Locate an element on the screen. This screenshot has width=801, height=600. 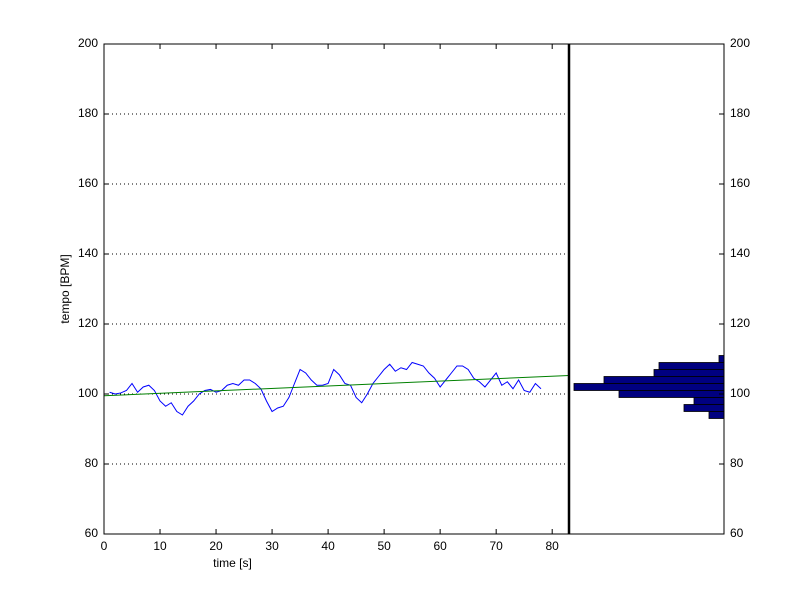
x-tick-label: 40 is located at coordinates (328, 546).